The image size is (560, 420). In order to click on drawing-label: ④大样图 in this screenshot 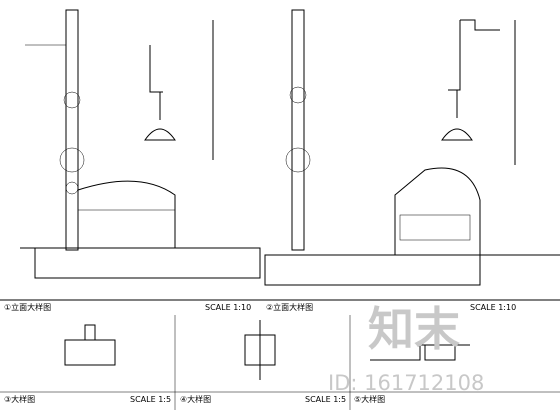, I will do `click(195, 399)`.